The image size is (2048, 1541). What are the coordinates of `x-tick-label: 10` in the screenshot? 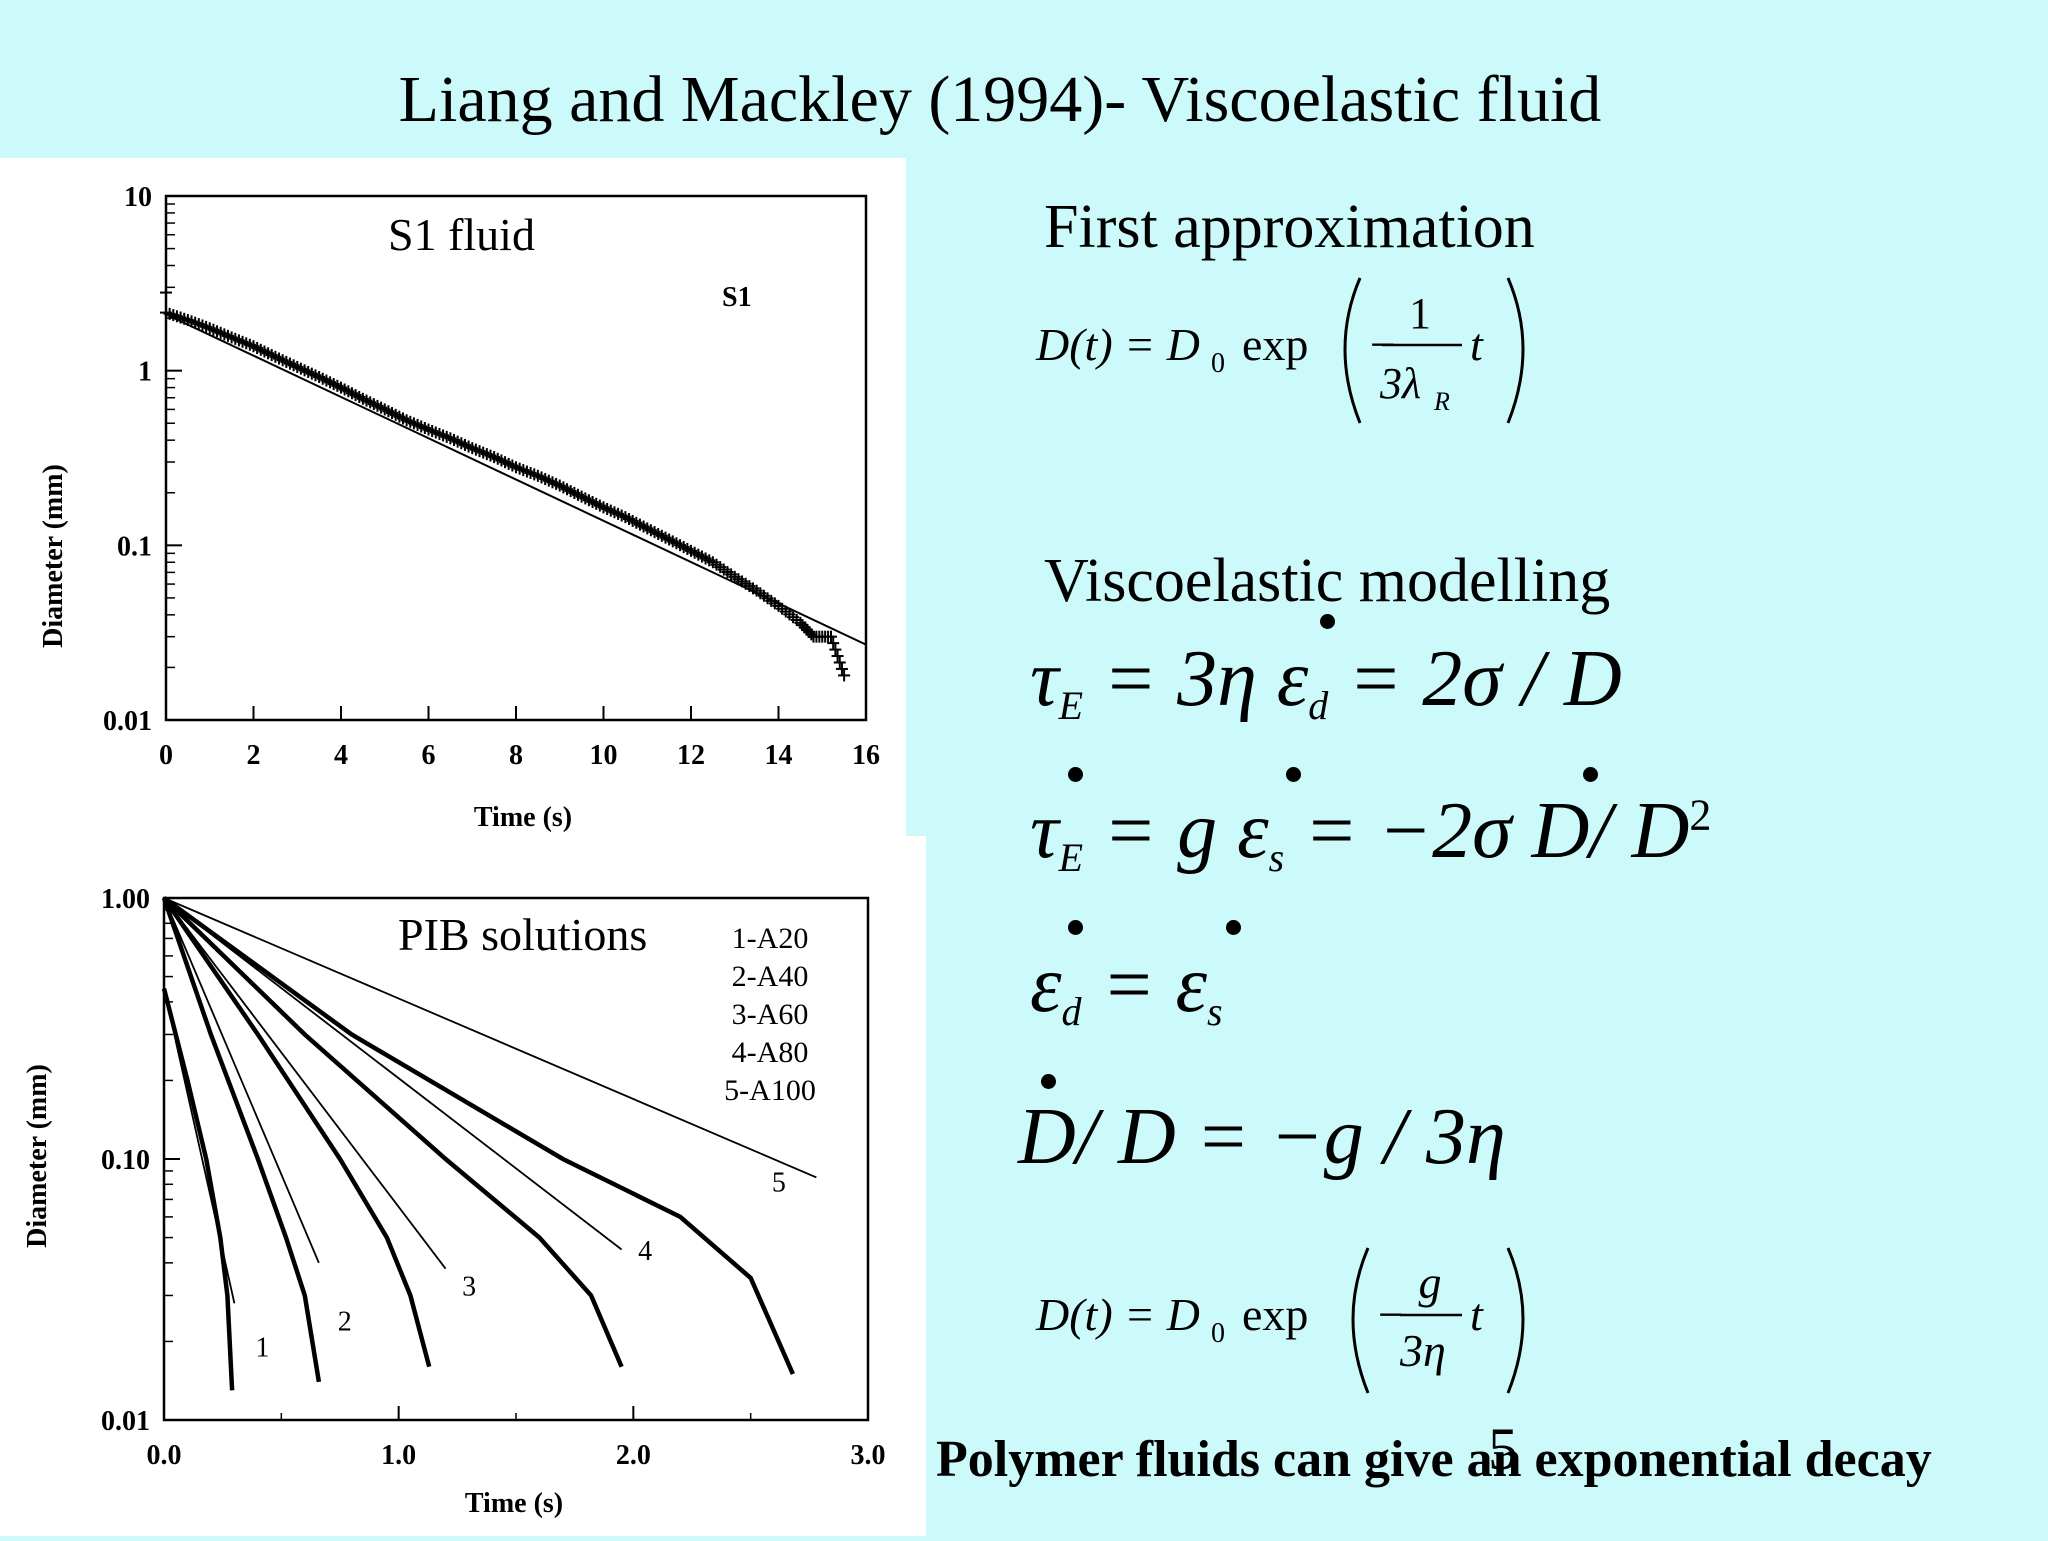 It's located at (604, 755).